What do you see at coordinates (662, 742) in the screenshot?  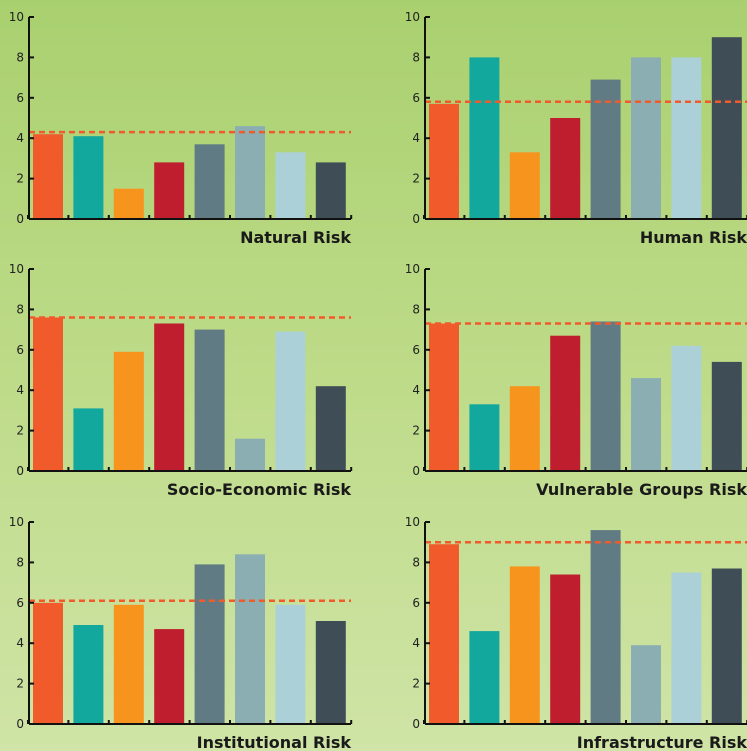 I see `chart-title: Infrastructure Risk` at bounding box center [662, 742].